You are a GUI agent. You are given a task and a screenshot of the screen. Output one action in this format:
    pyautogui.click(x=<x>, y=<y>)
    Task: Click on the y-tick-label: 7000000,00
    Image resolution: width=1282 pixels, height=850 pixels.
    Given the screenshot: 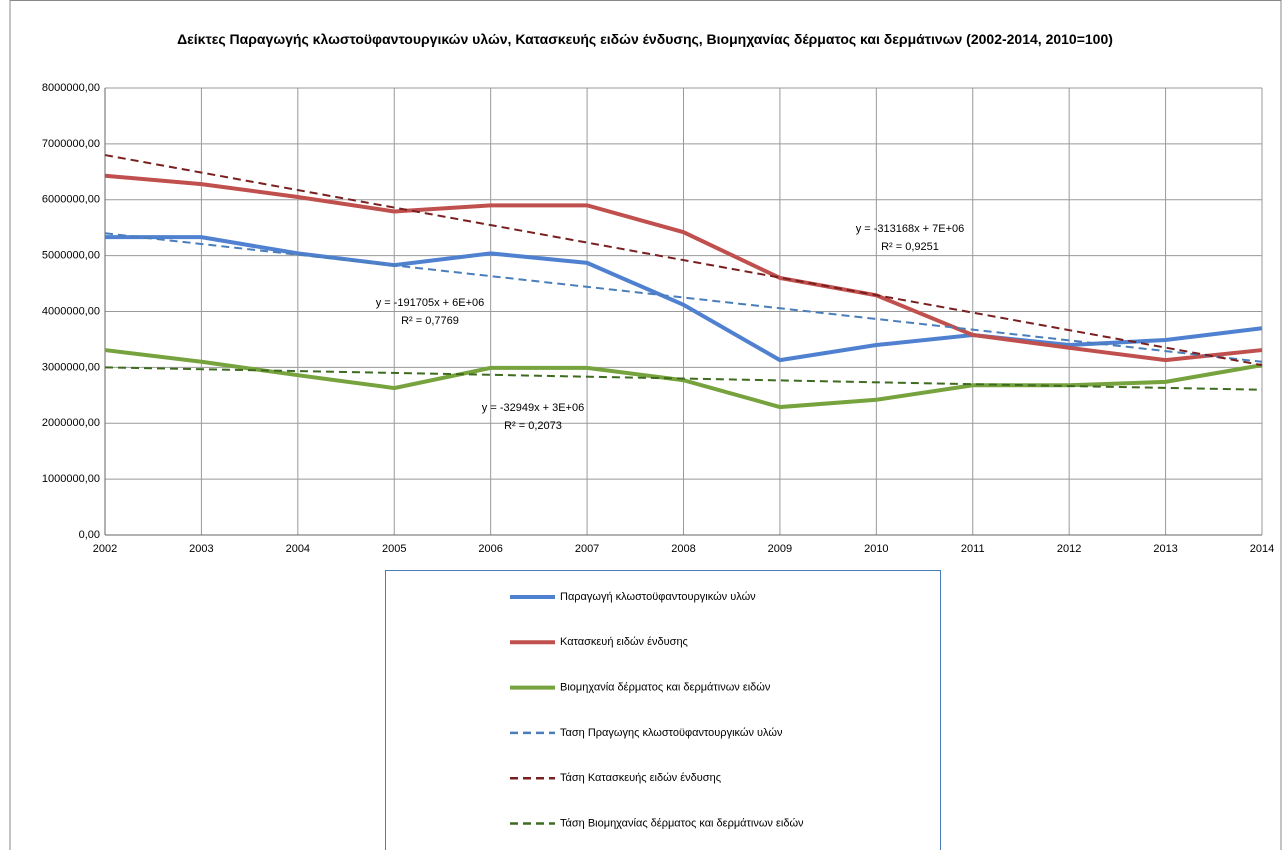 What is the action you would take?
    pyautogui.click(x=71, y=144)
    